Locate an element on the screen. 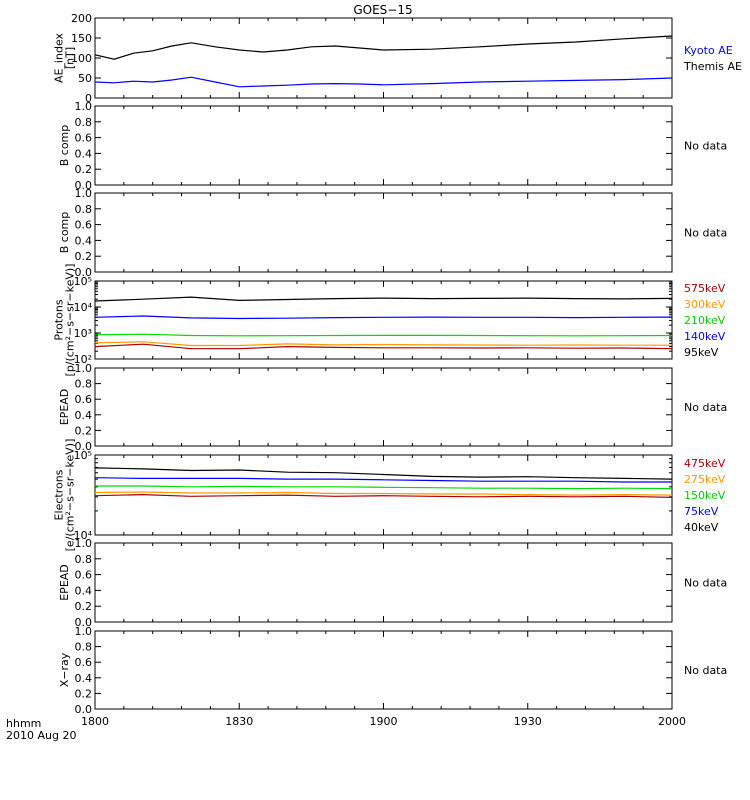  y-axis-label: X−ray is located at coordinates (64, 669).